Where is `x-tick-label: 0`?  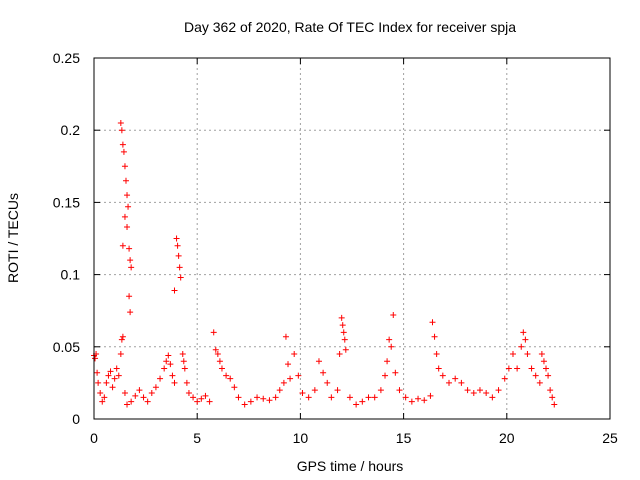
x-tick-label: 0 is located at coordinates (94, 438).